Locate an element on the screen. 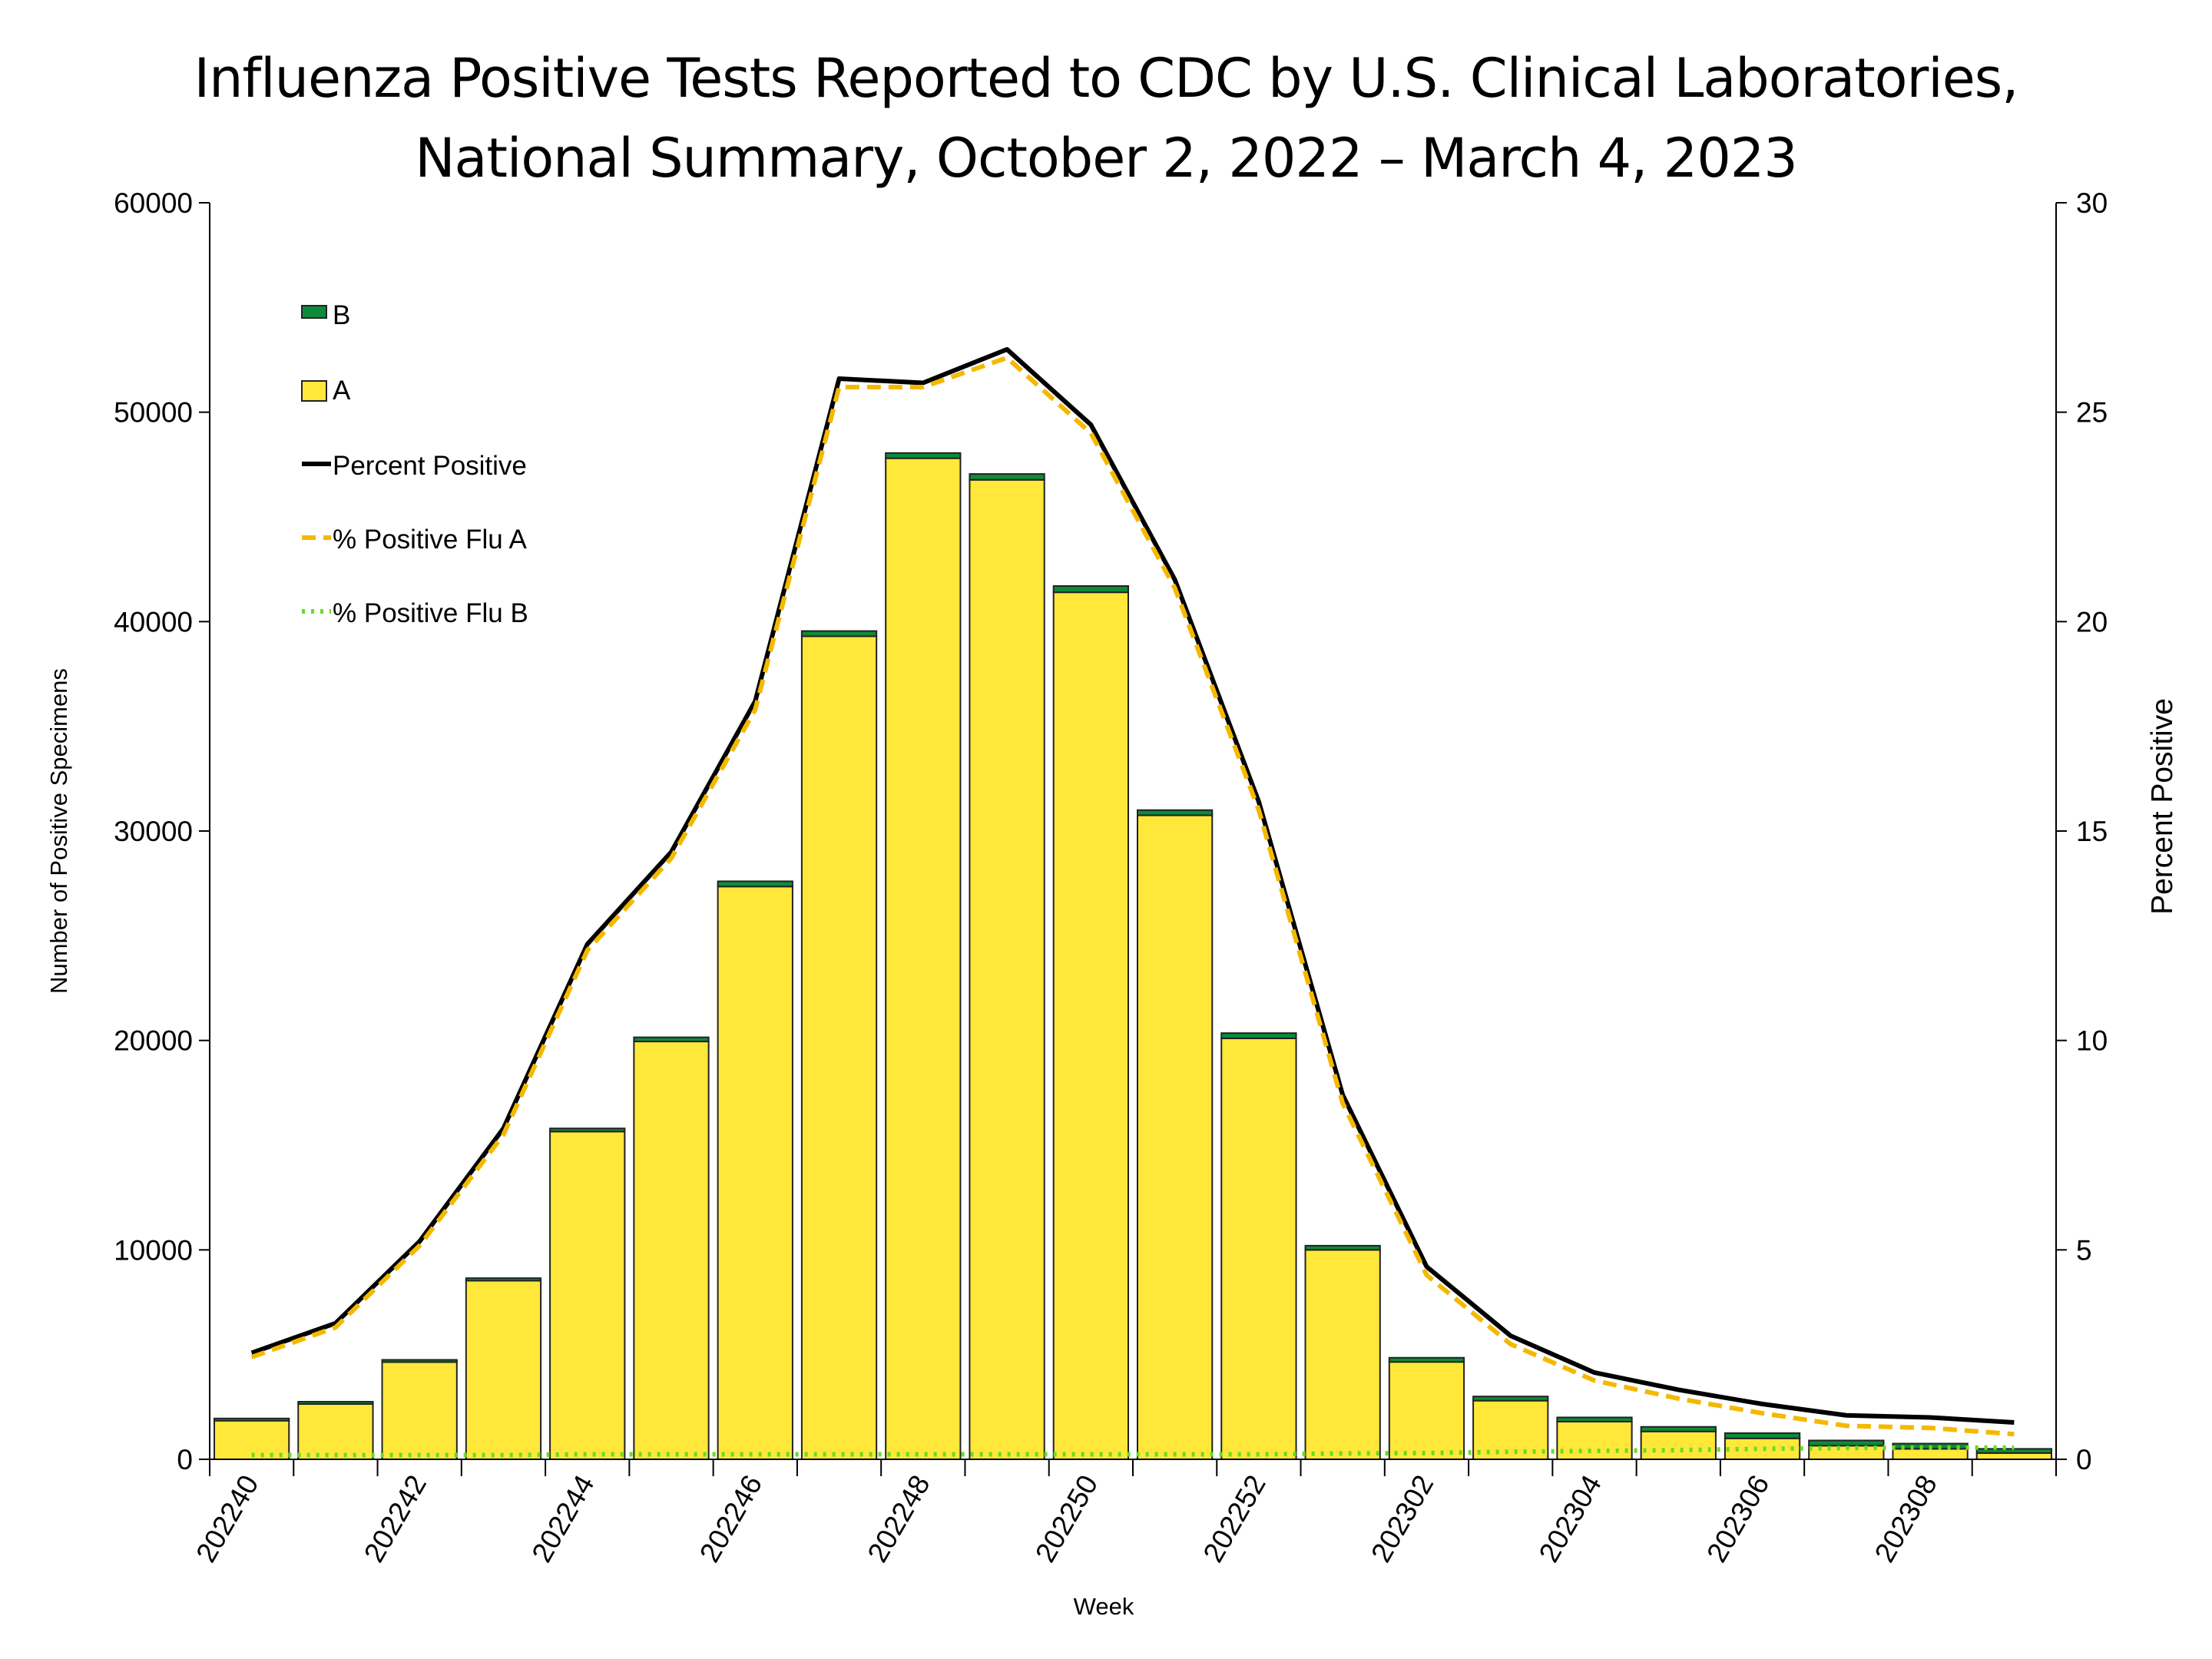 The image size is (2212, 1659). y-tick-label: 40000 is located at coordinates (154, 621).